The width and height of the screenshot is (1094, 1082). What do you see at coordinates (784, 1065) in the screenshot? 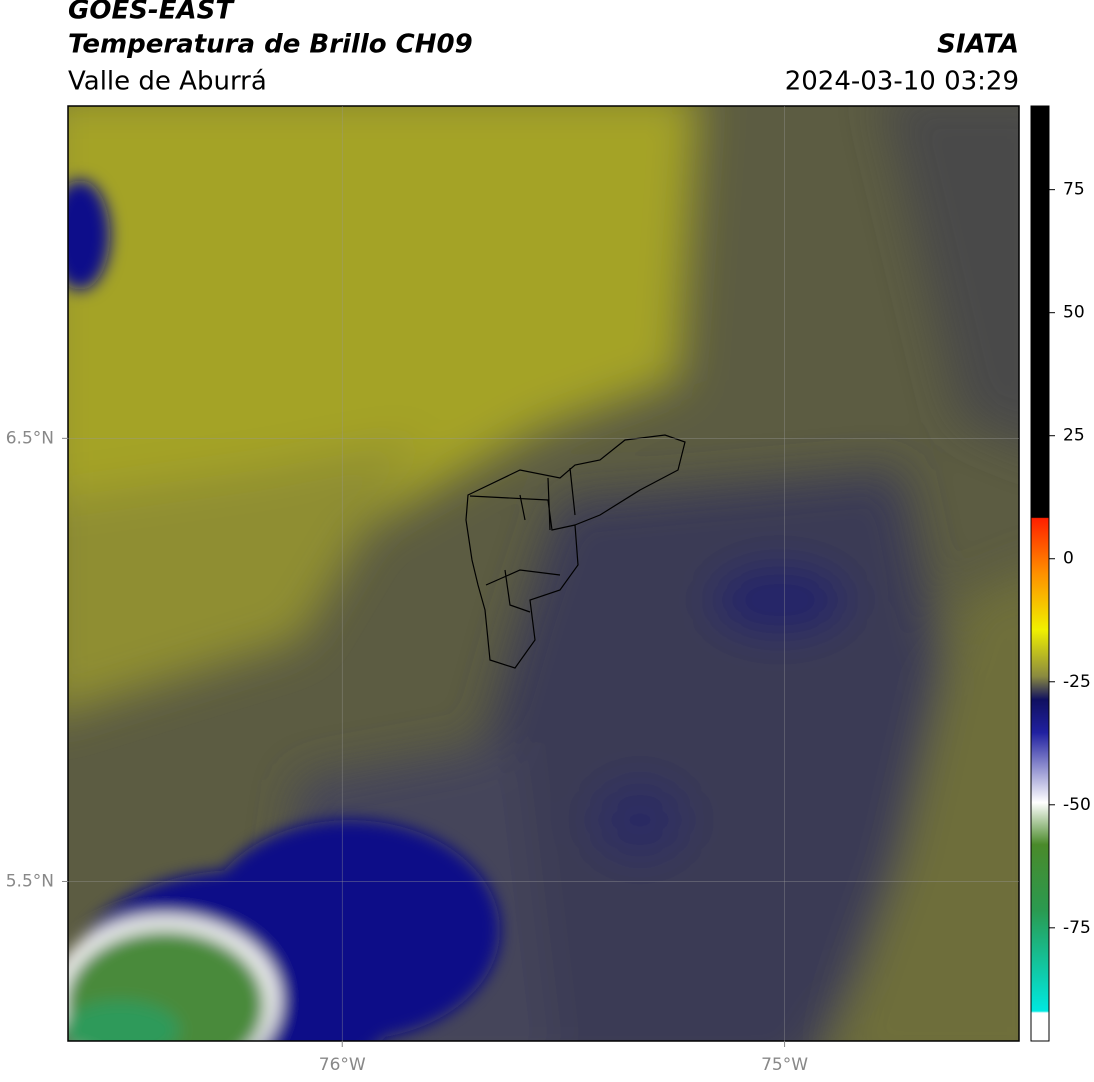
I see `x-tick-label: 75°W` at bounding box center [784, 1065].